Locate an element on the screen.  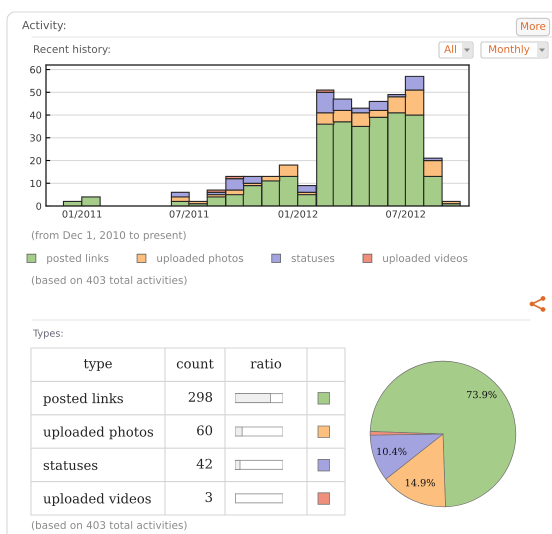
text: All is located at coordinates (450, 48).